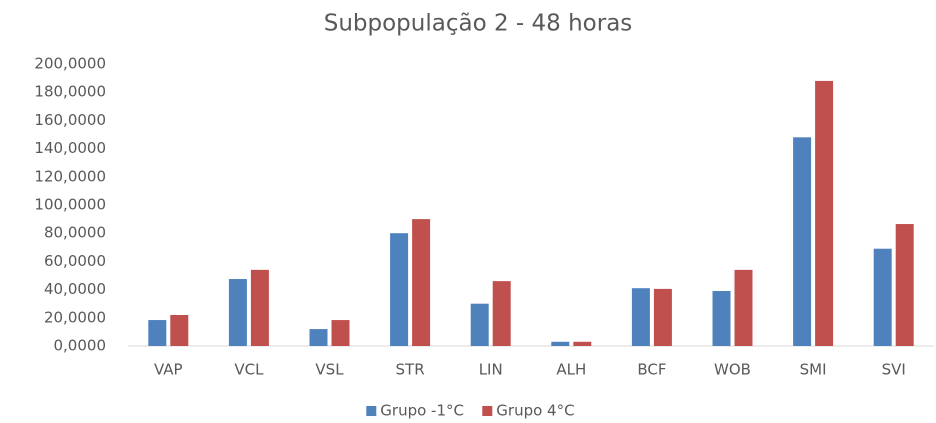 Image resolution: width=936 pixels, height=423 pixels. What do you see at coordinates (75, 233) in the screenshot?
I see `y-tick-label: 80,0000` at bounding box center [75, 233].